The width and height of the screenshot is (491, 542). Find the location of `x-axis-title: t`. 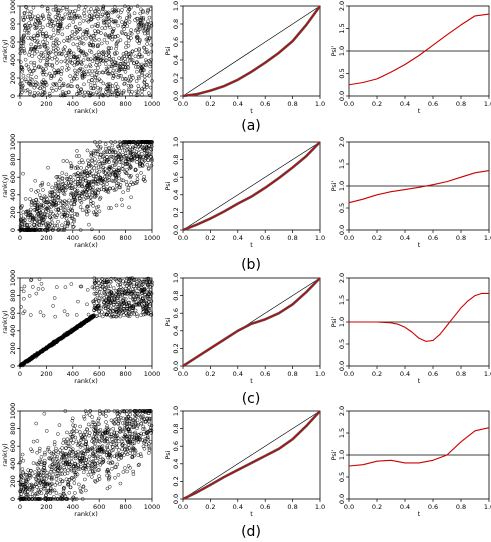

x-axis-title: t is located at coordinates (419, 111).